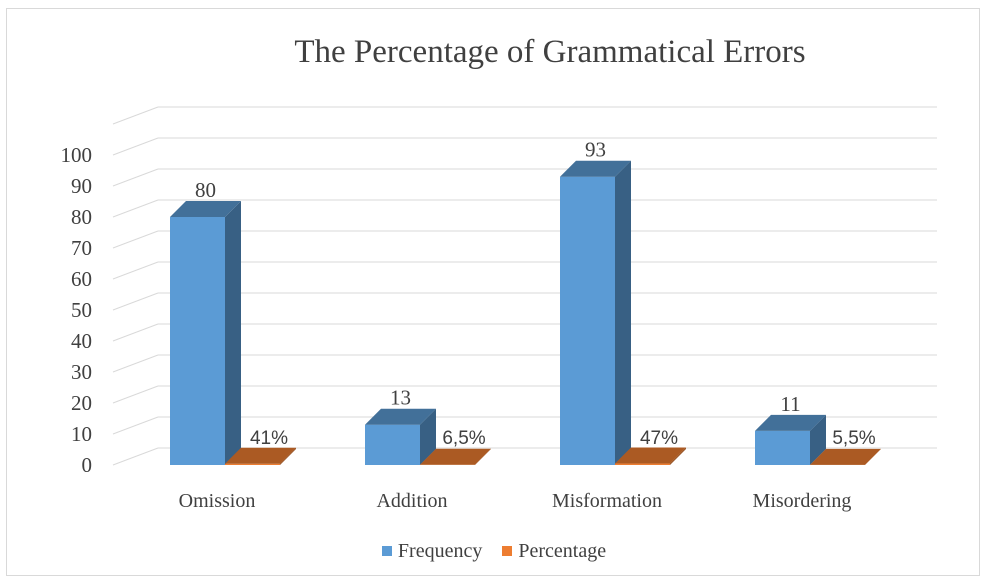 Image resolution: width=988 pixels, height=584 pixels. I want to click on x-category-label: Omission, so click(217, 501).